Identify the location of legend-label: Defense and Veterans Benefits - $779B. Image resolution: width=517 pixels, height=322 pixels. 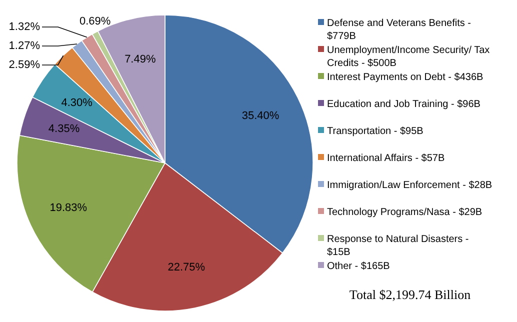
(399, 30).